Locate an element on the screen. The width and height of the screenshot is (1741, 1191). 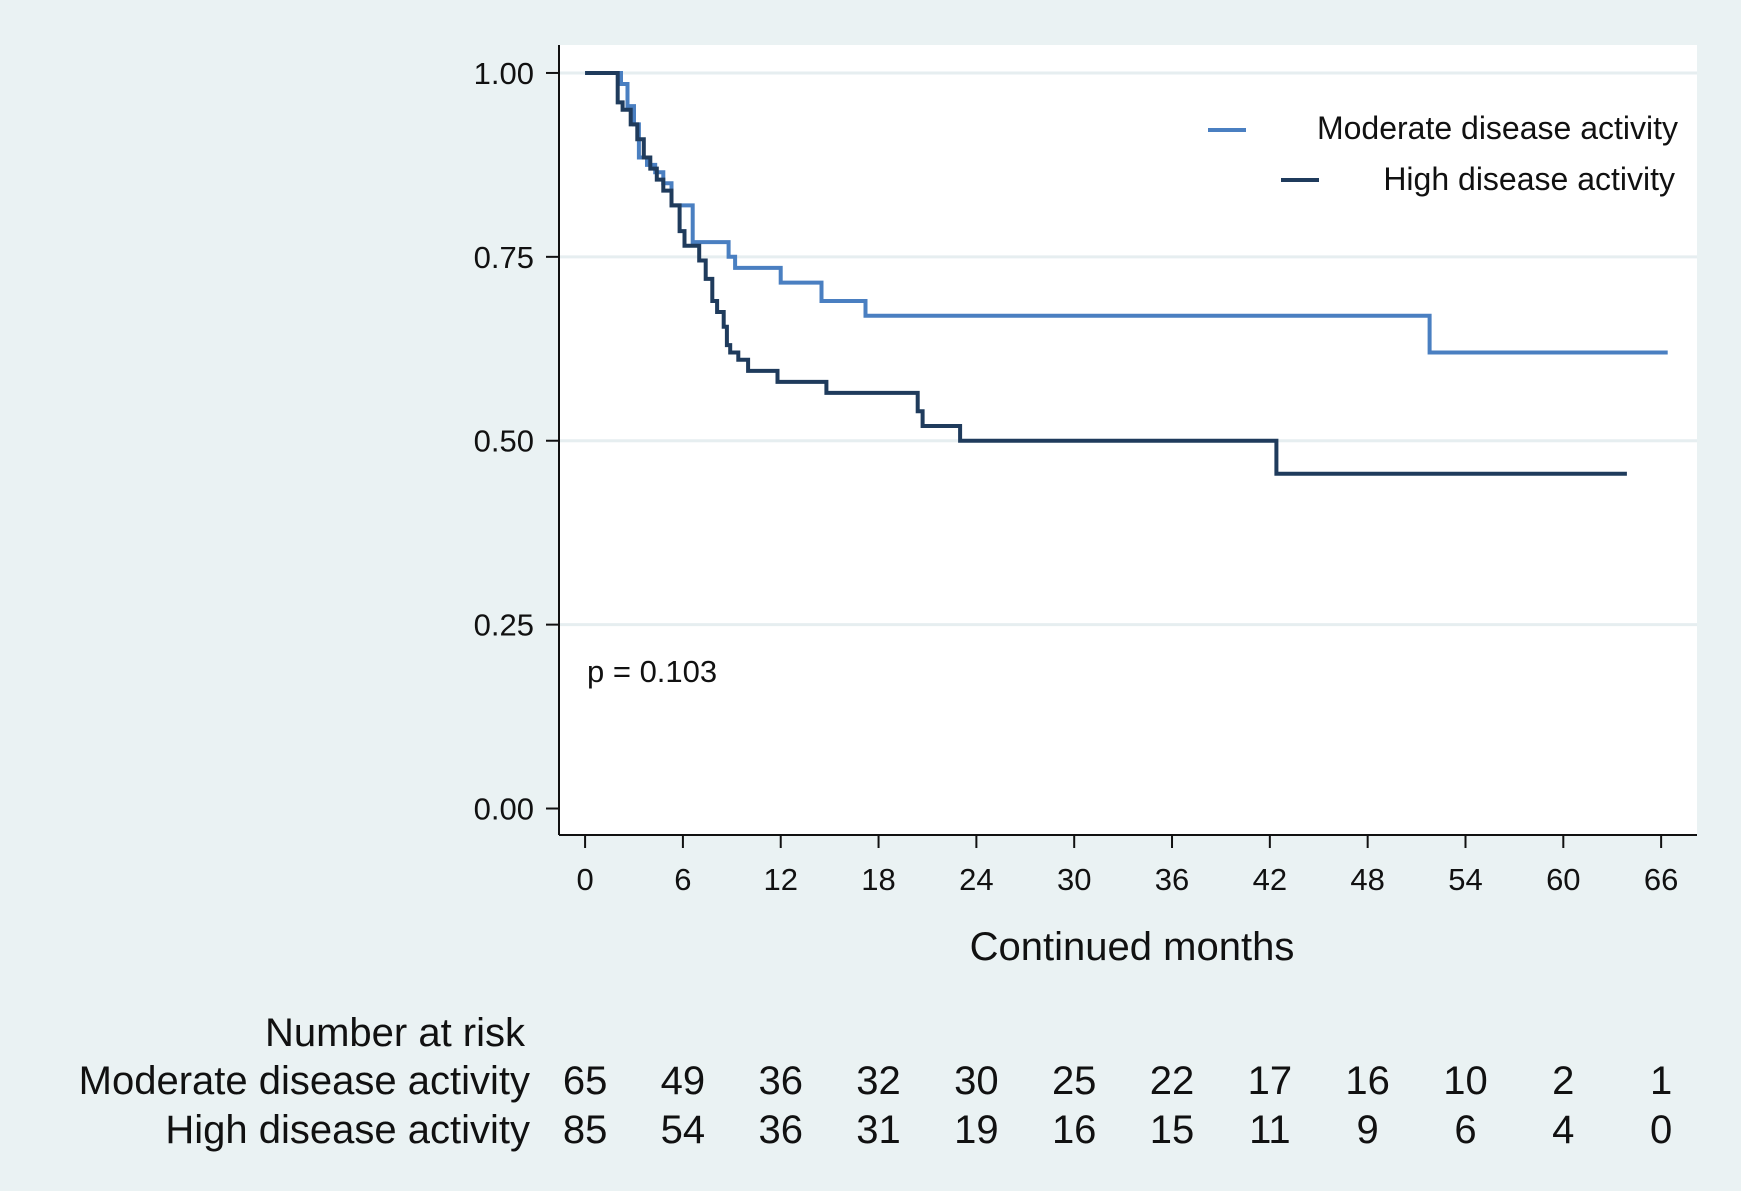
y-tick-label: 0.75 is located at coordinates (504, 257).